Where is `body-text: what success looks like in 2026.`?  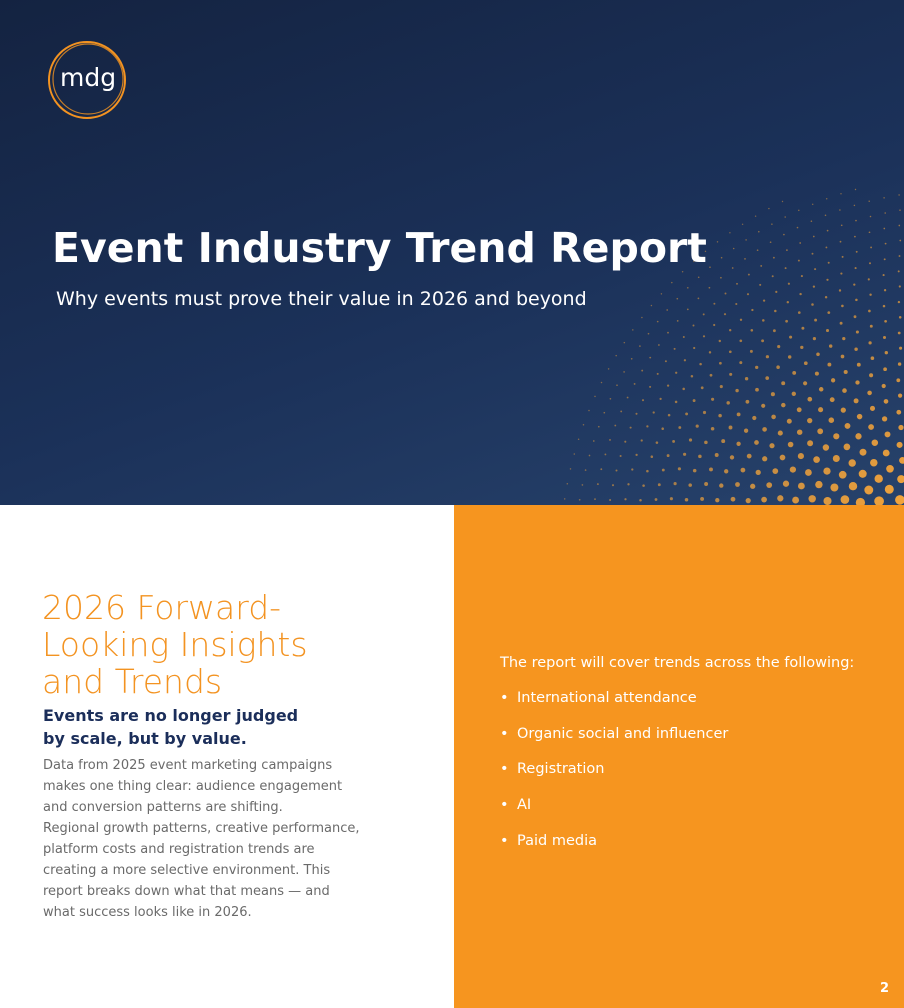 body-text: what success looks like in 2026. is located at coordinates (147, 912).